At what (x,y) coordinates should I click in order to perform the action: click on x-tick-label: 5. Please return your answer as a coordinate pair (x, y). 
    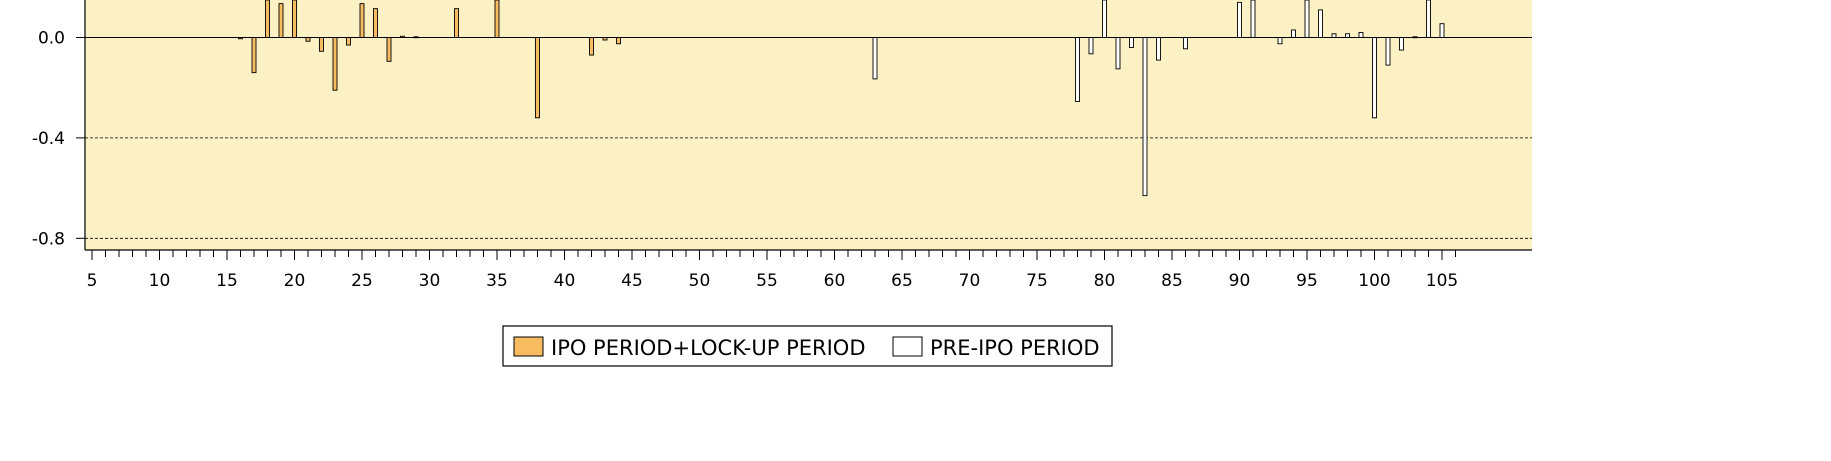
    Looking at the image, I should click on (92, 281).